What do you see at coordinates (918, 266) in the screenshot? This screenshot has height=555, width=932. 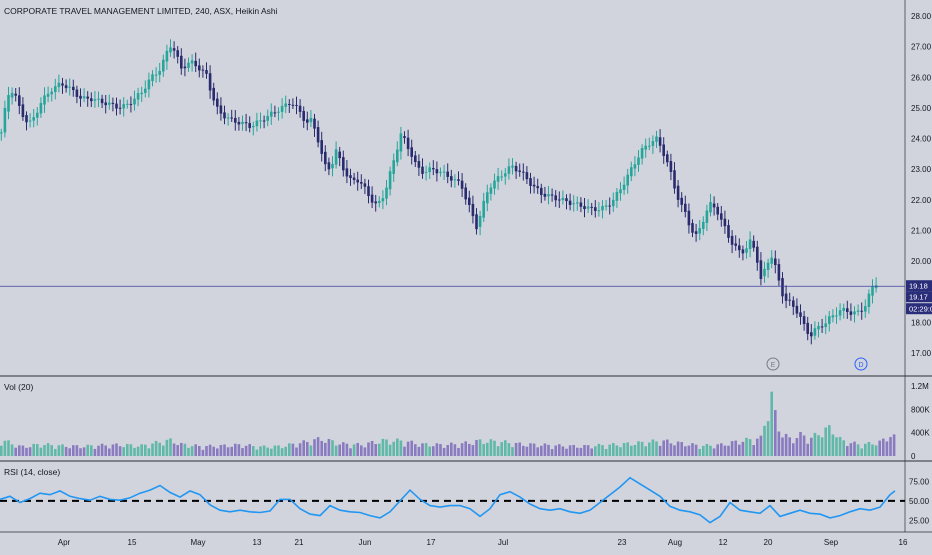 I see `price-scale` at bounding box center [918, 266].